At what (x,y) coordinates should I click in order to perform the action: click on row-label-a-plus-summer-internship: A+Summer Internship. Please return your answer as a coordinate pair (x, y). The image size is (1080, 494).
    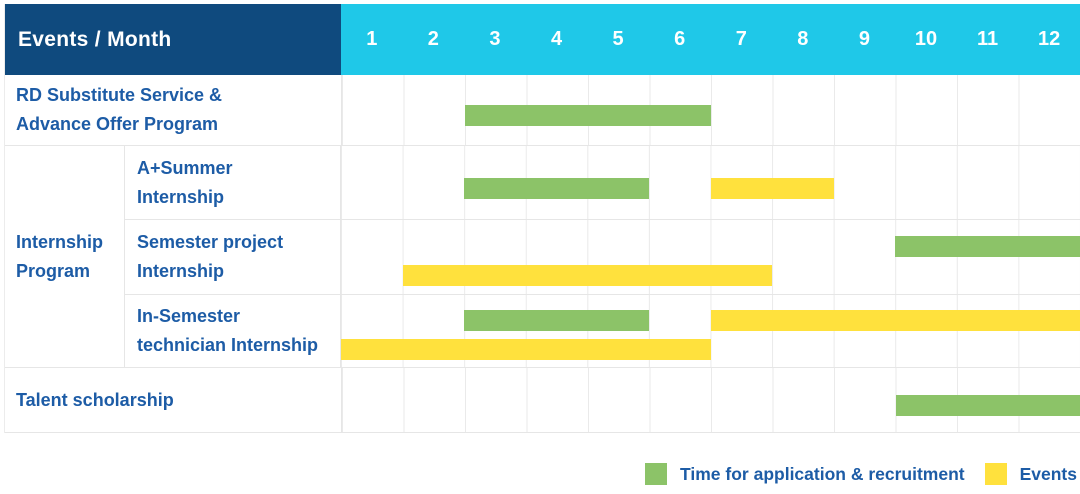
    Looking at the image, I should click on (185, 182).